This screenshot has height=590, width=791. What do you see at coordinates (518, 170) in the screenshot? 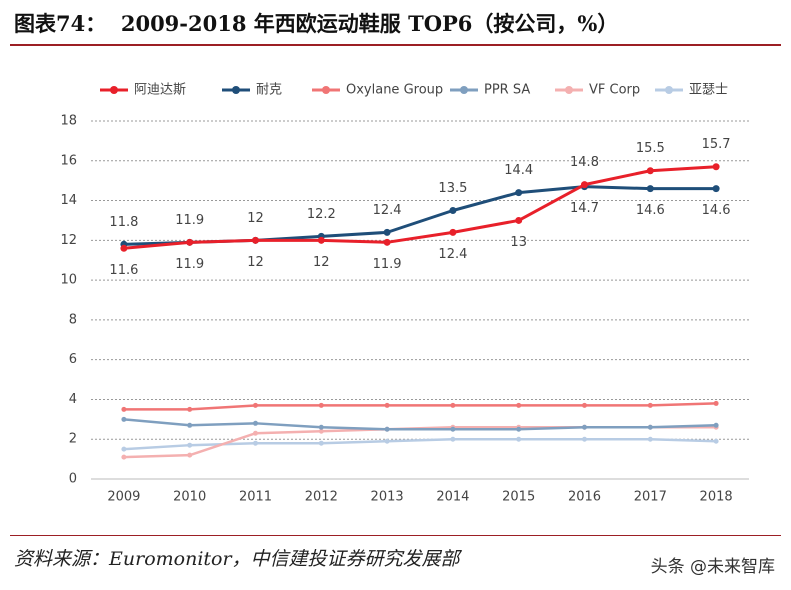
I see `data-label: 14.4` at bounding box center [518, 170].